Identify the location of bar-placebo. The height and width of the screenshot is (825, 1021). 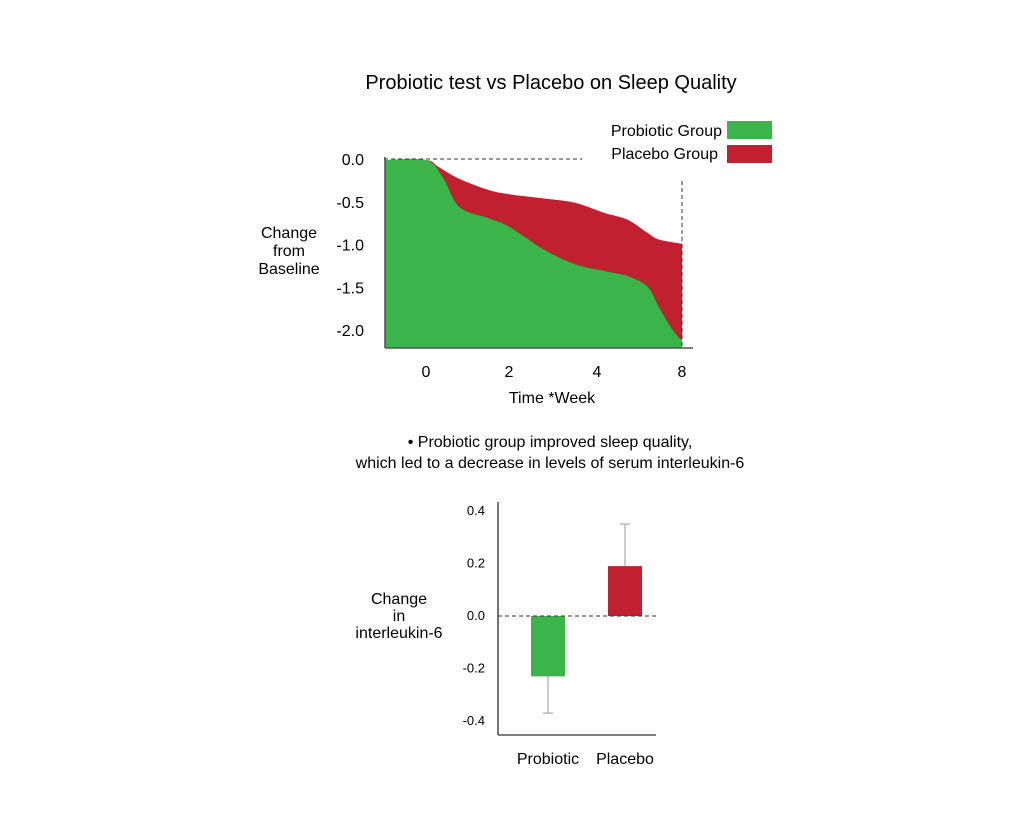
(625, 591).